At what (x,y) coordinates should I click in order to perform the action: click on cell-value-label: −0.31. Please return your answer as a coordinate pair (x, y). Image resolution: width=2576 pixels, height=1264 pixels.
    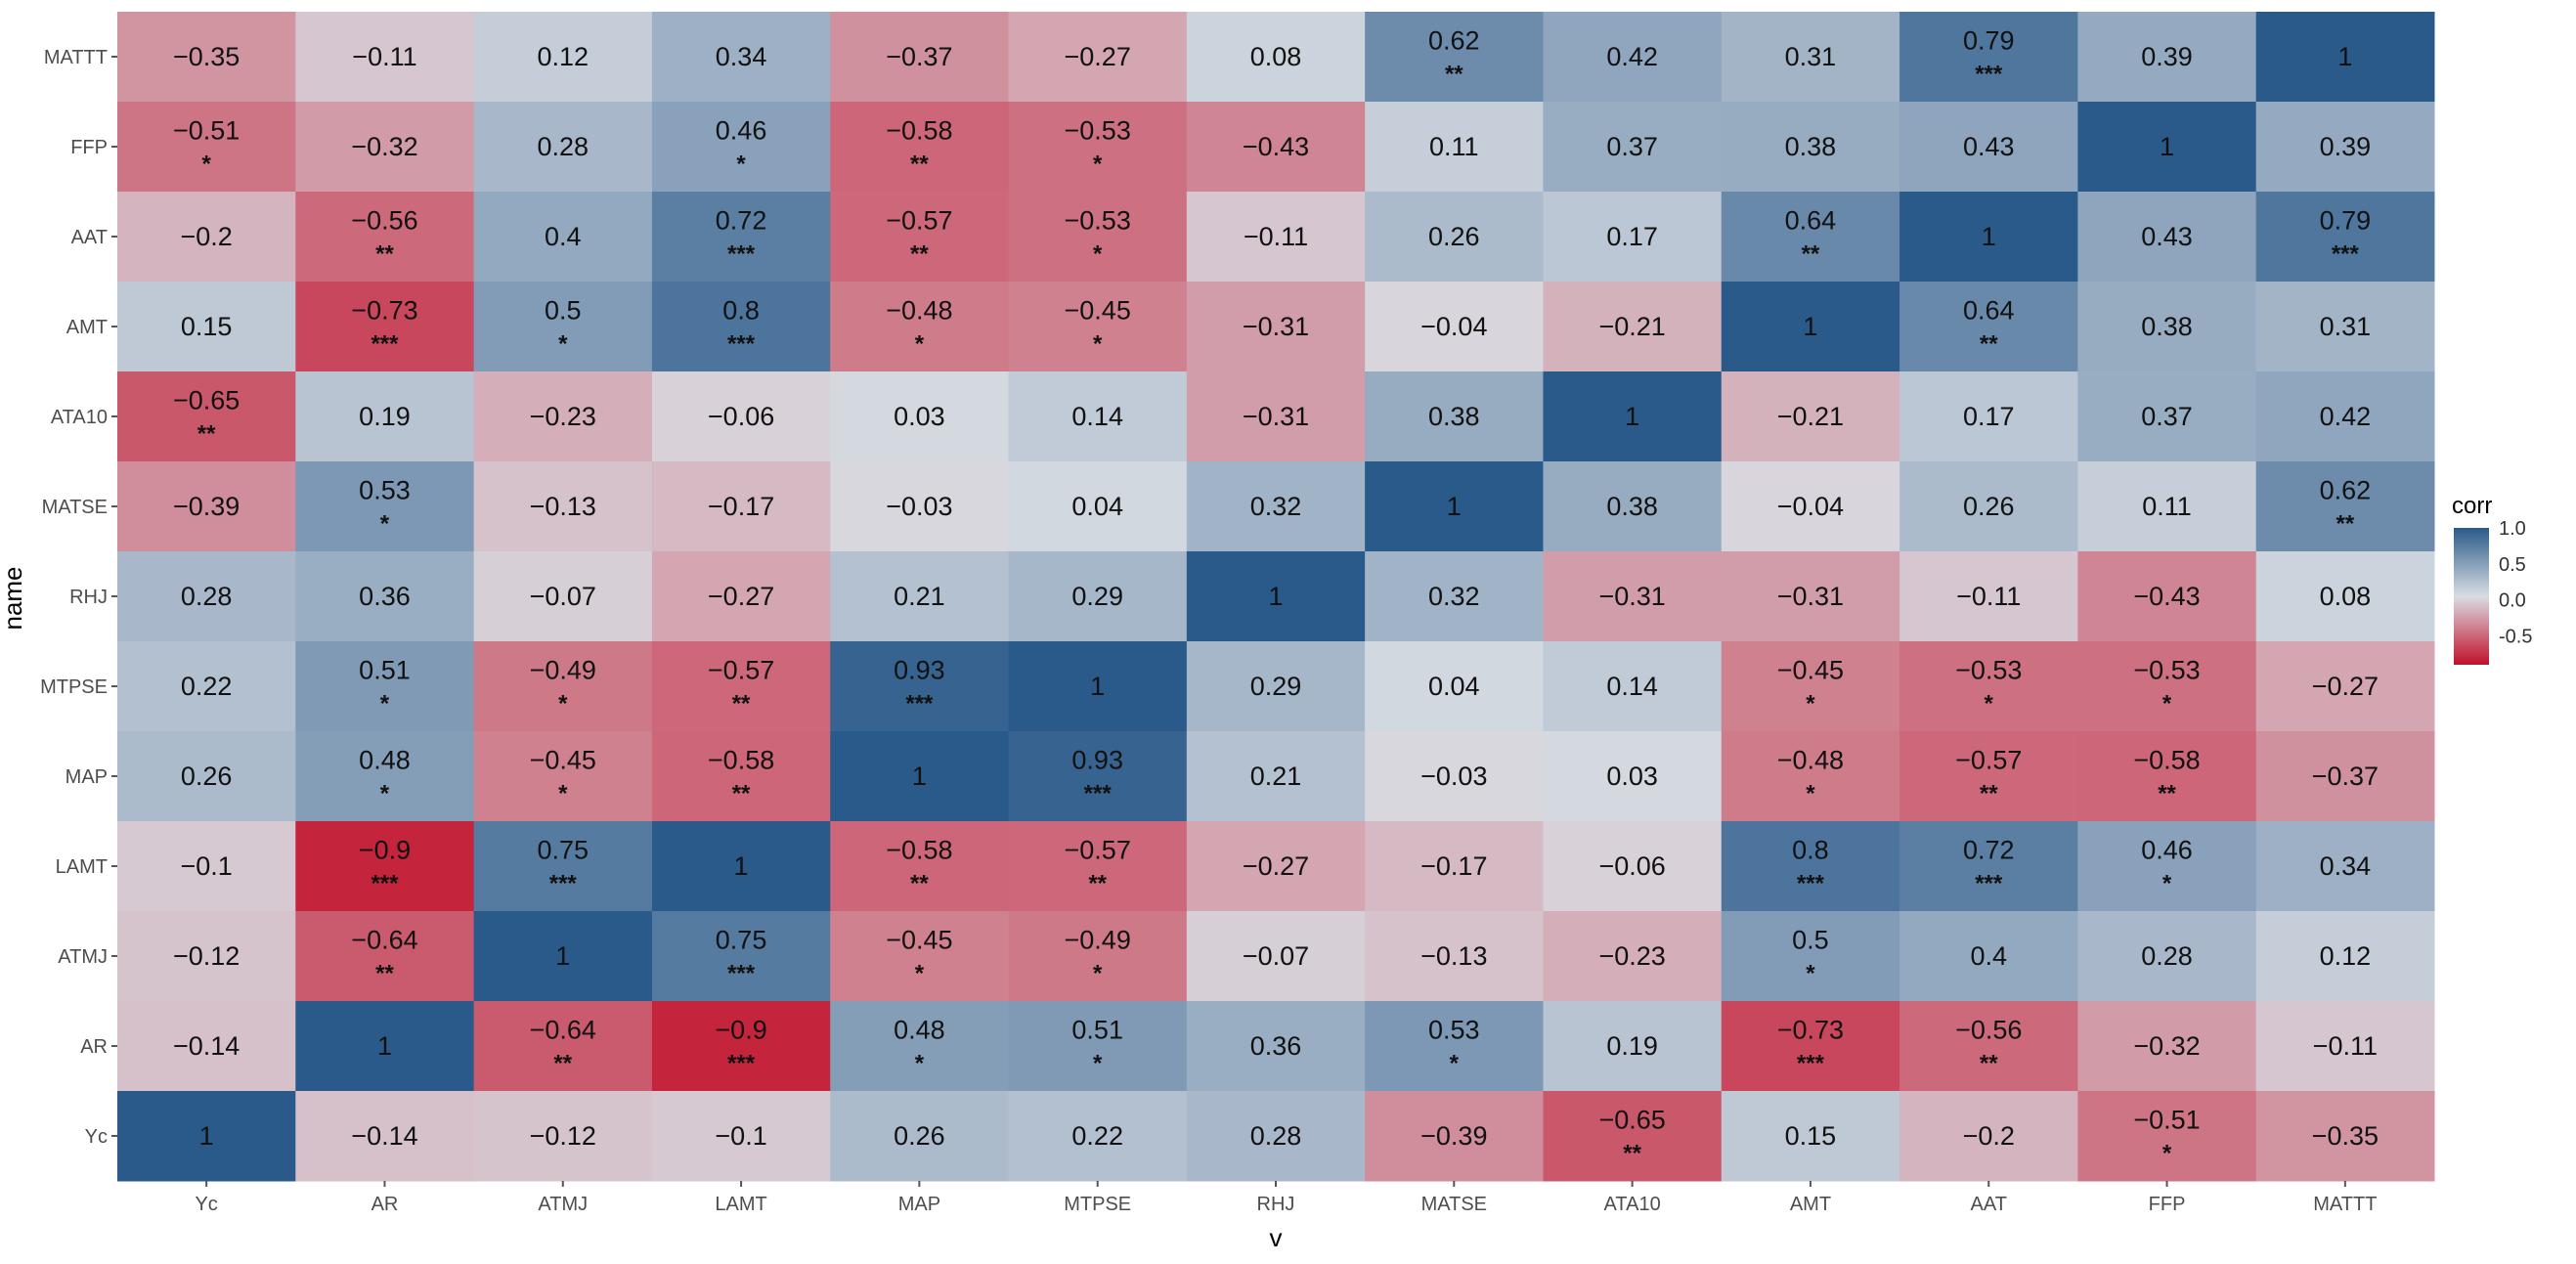
    Looking at the image, I should click on (1276, 416).